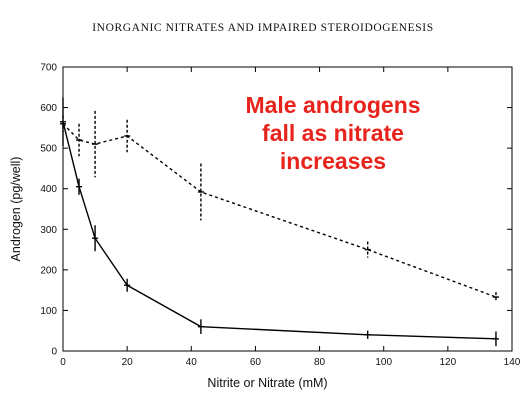 This screenshot has width=526, height=405. What do you see at coordinates (332, 105) in the screenshot?
I see `chart-annotation-line: Male androgens` at bounding box center [332, 105].